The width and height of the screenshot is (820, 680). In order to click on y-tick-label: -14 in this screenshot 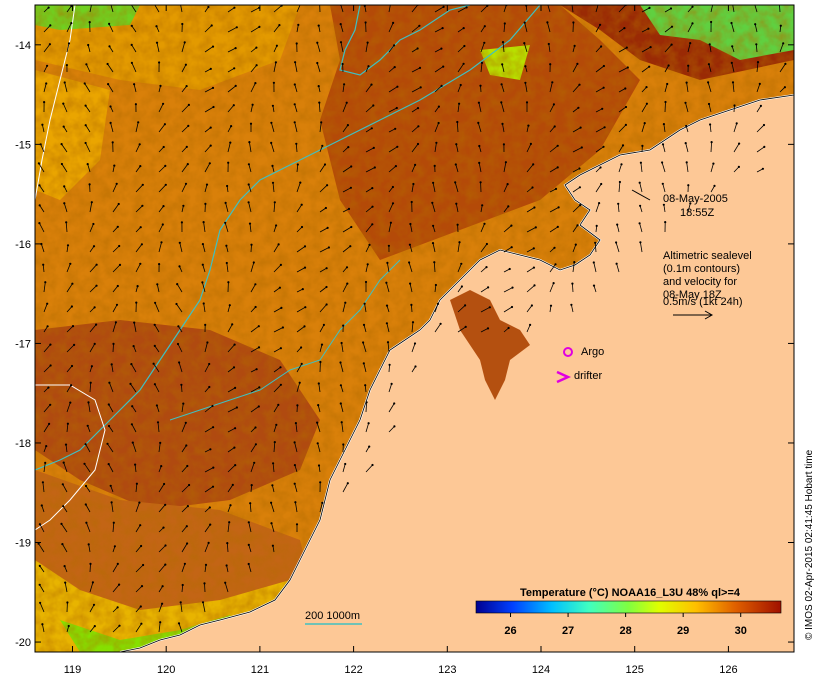, I will do `click(23, 46)`.